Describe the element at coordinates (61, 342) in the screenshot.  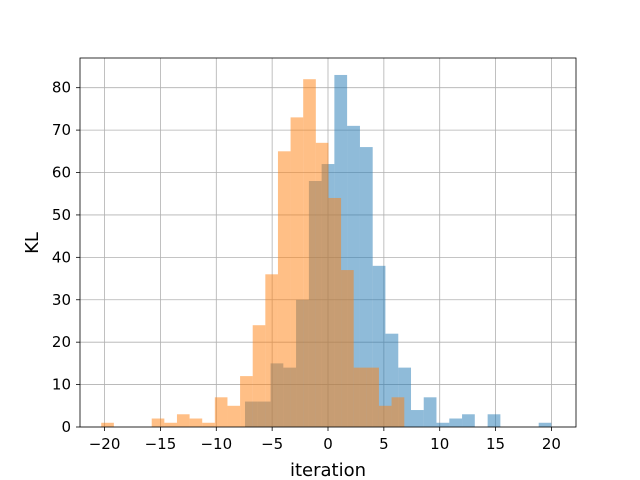
I see `y-tick-label: 20` at that location.